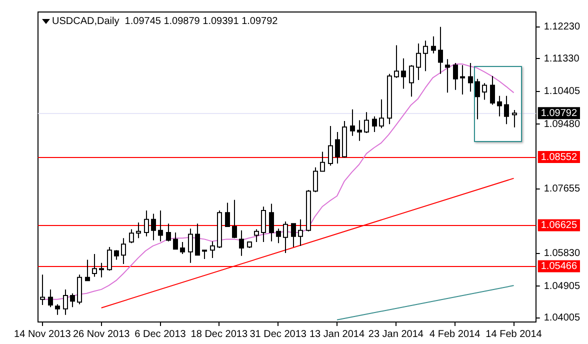 The height and width of the screenshot is (344, 588). I want to click on x-tick-label: 4 Feb 2014, so click(455, 334).